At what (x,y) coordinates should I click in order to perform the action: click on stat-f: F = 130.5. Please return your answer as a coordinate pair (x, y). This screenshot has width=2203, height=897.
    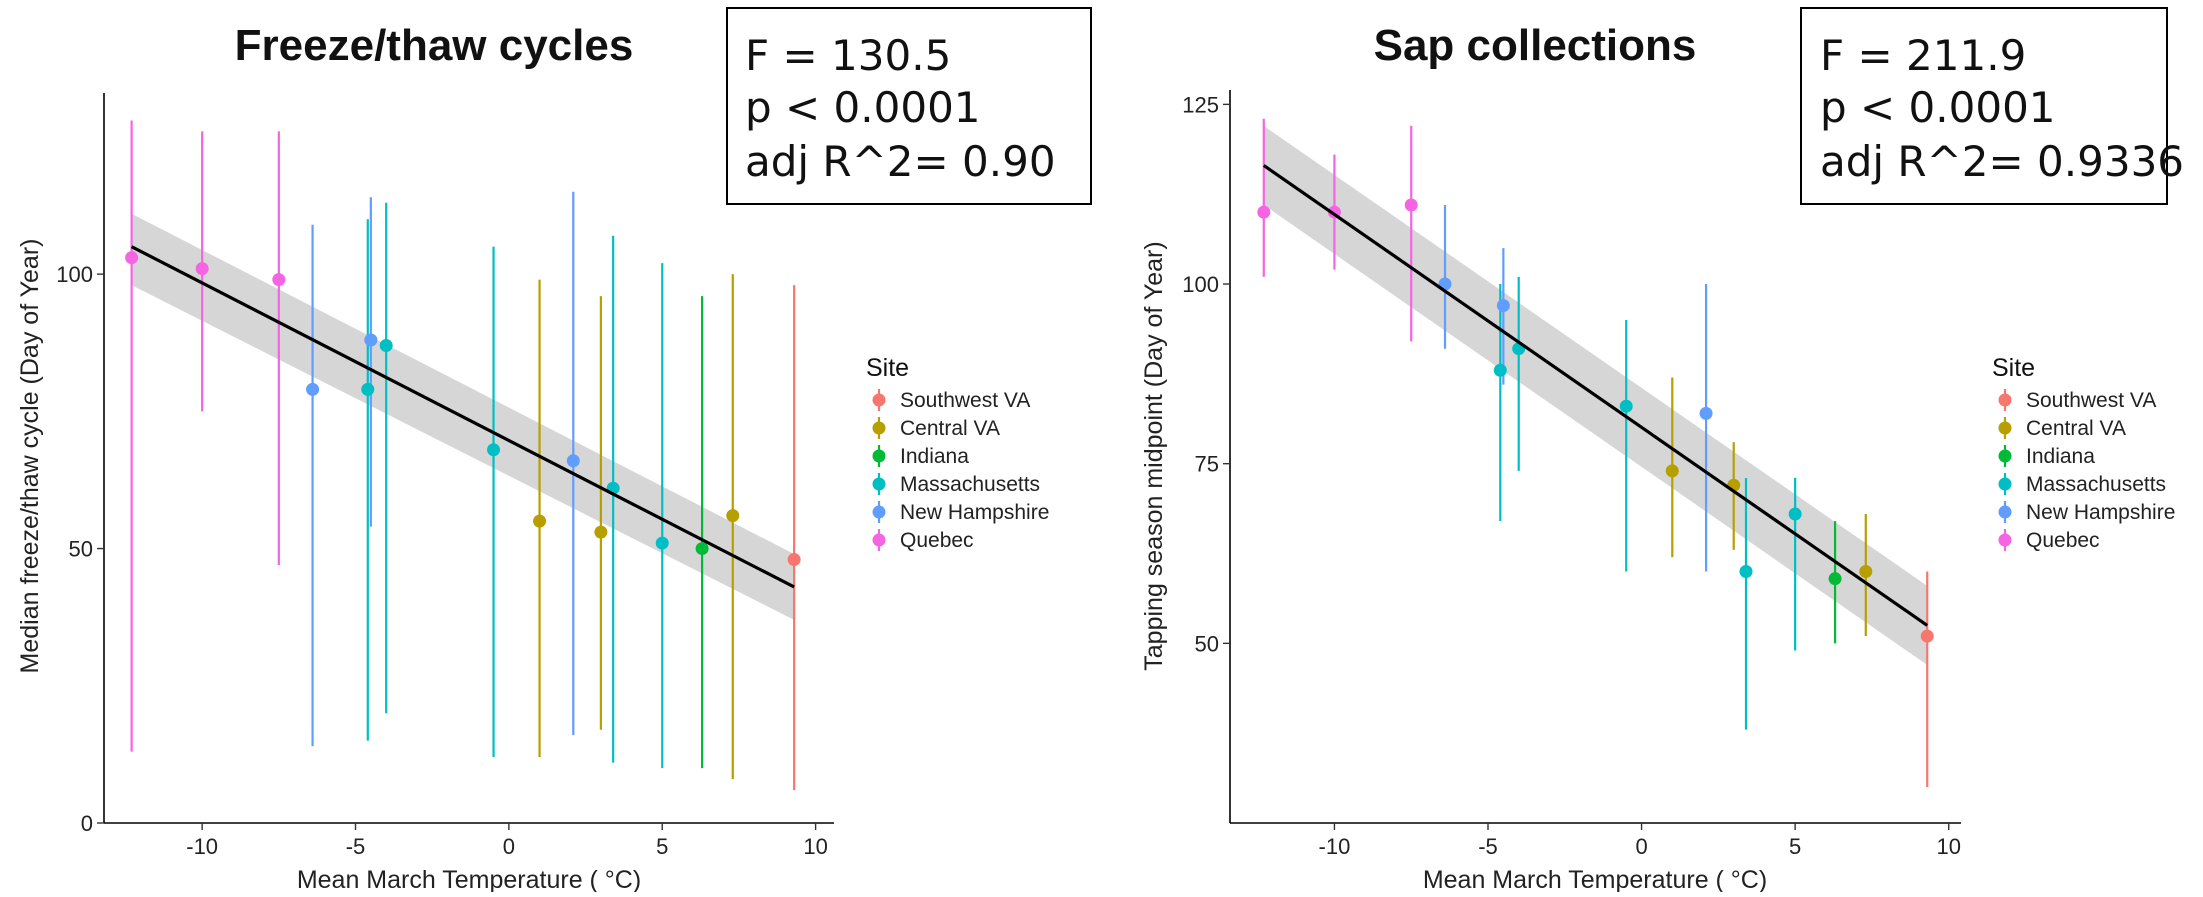
    Looking at the image, I should click on (848, 55).